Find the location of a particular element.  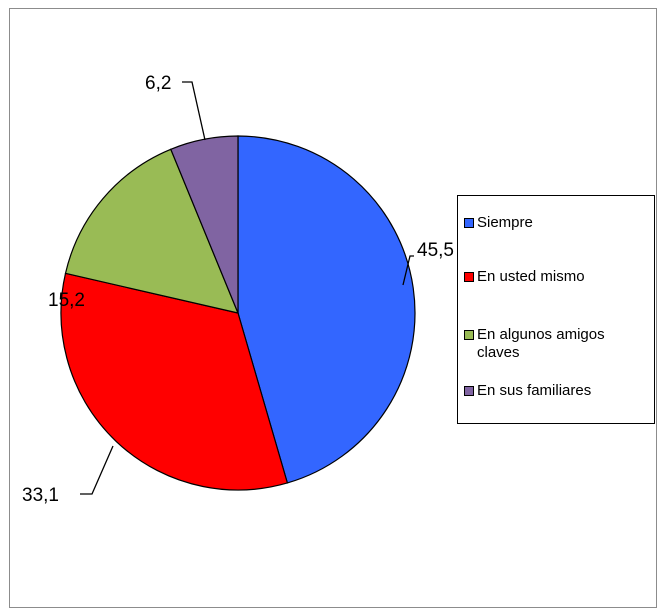

legend-item-en-sus-familiares: En sus familiares is located at coordinates (558, 391).